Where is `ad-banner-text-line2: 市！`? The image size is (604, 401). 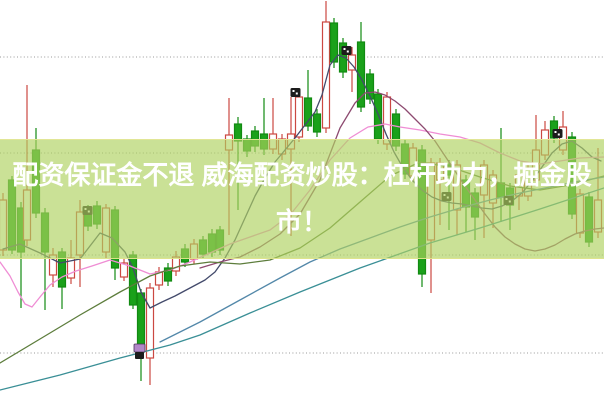 ad-banner-text-line2: 市！ is located at coordinates (301, 222).